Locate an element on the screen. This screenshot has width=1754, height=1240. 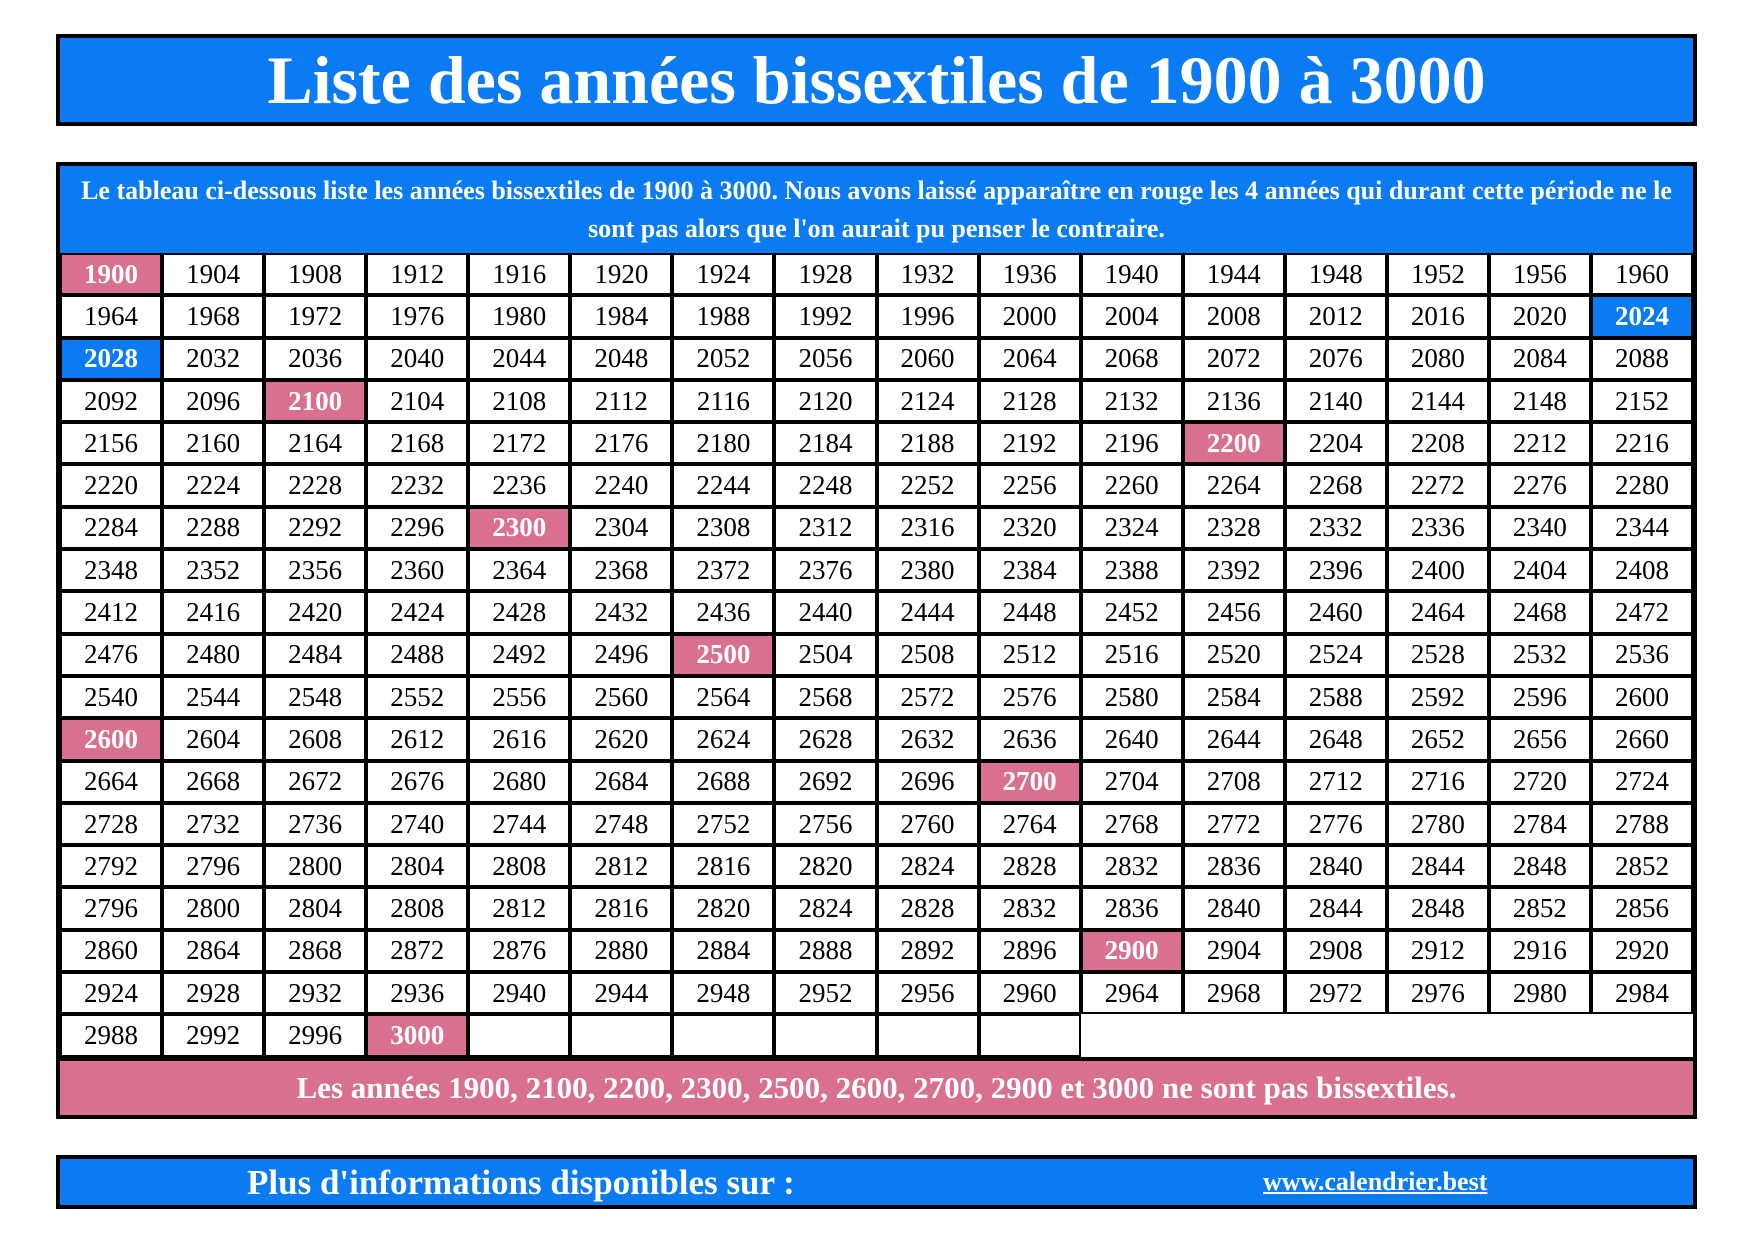
year-cell: 2152 is located at coordinates (1641, 401).